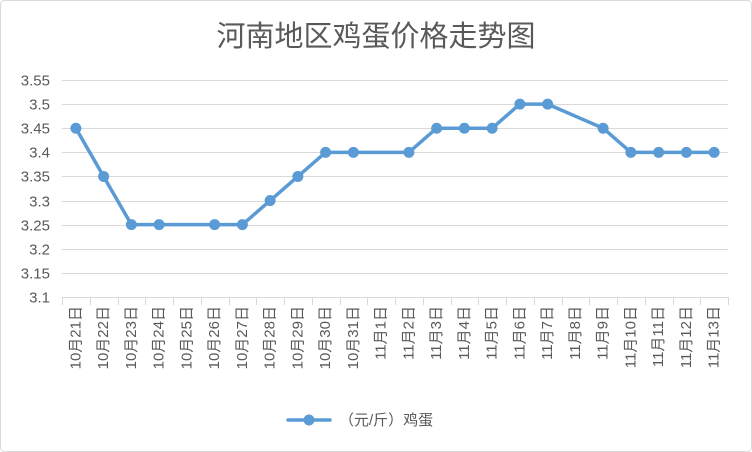 This screenshot has height=452, width=752. Describe the element at coordinates (75, 337) in the screenshot. I see `x-tick-label: 10月21日` at that location.